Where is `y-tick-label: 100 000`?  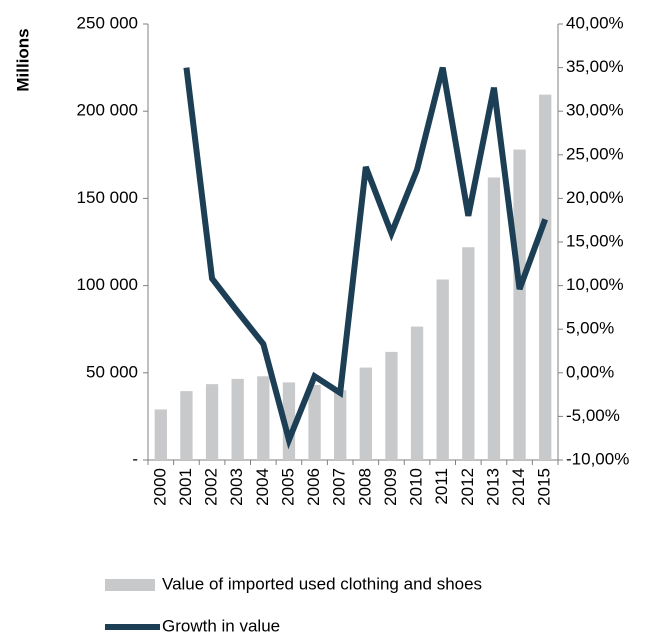
y-tick-label: 100 000 is located at coordinates (107, 284).